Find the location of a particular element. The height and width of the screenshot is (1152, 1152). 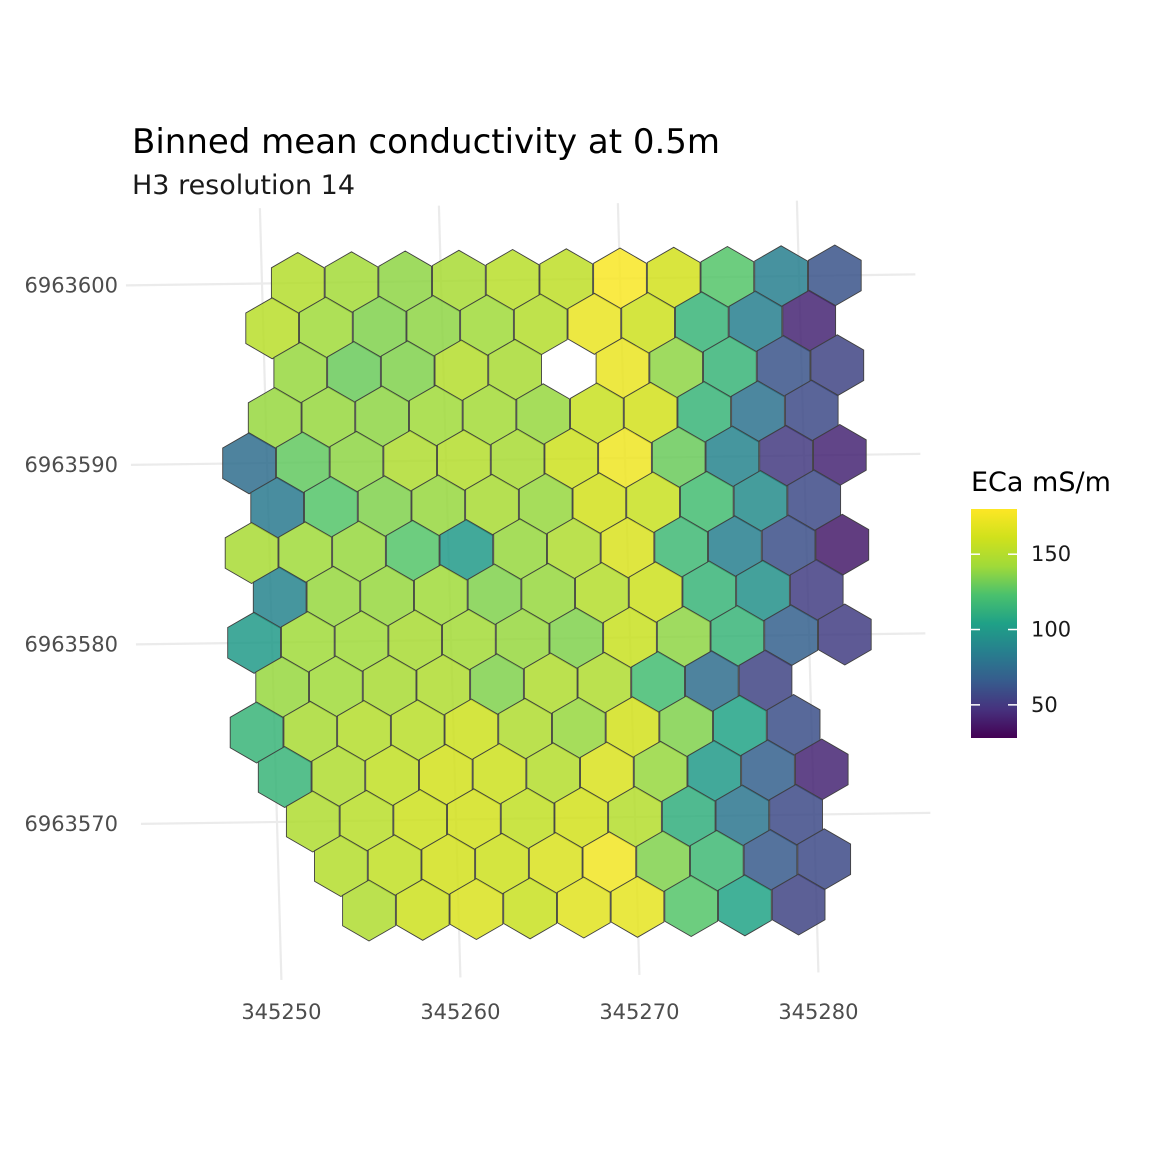

chart-title: Binned mean conductivity at 0.5m is located at coordinates (426, 142).